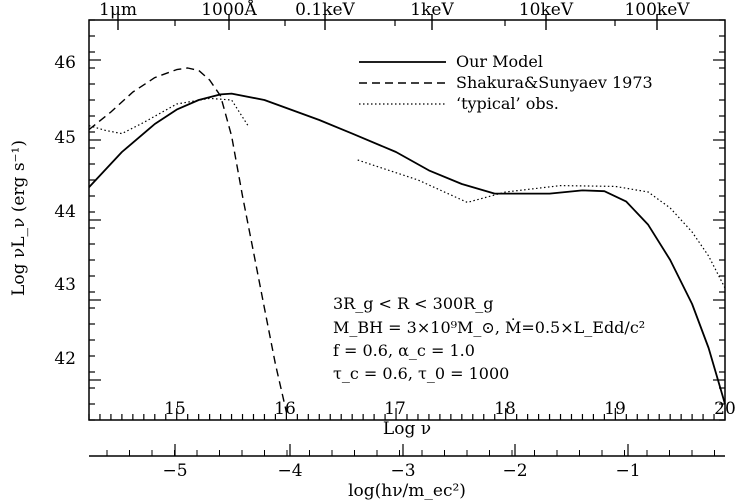  What do you see at coordinates (505, 409) in the screenshot?
I see `x-tick-label-18: 18` at bounding box center [505, 409].